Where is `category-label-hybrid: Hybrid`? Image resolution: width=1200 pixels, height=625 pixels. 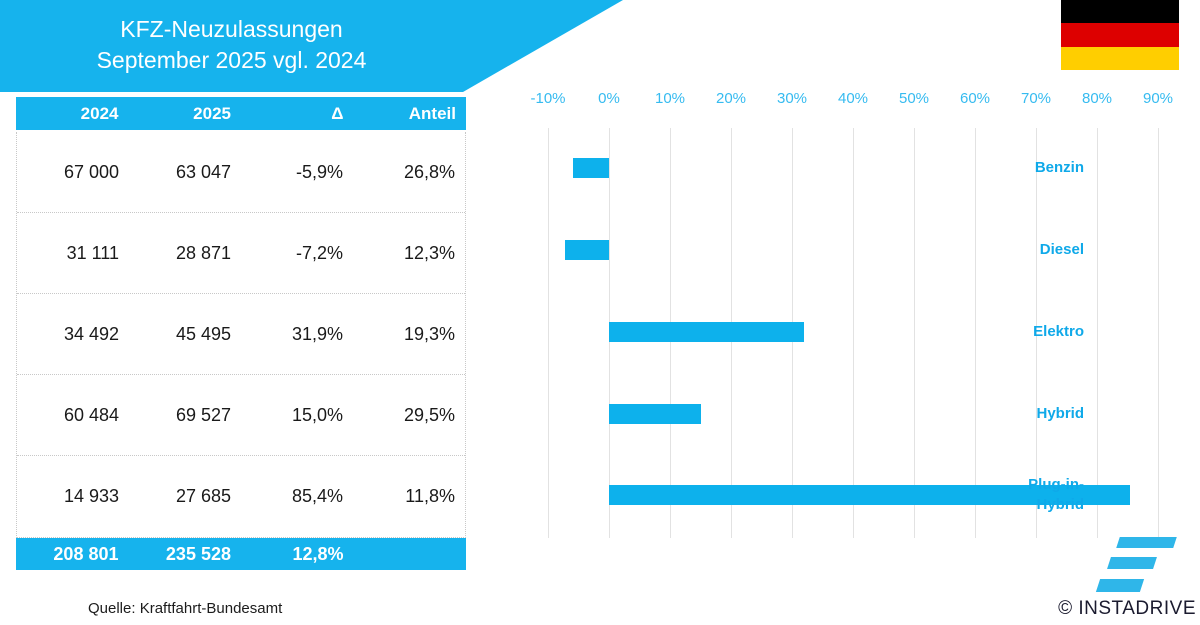
category-label-hybrid: Hybrid is located at coordinates (1039, 414).